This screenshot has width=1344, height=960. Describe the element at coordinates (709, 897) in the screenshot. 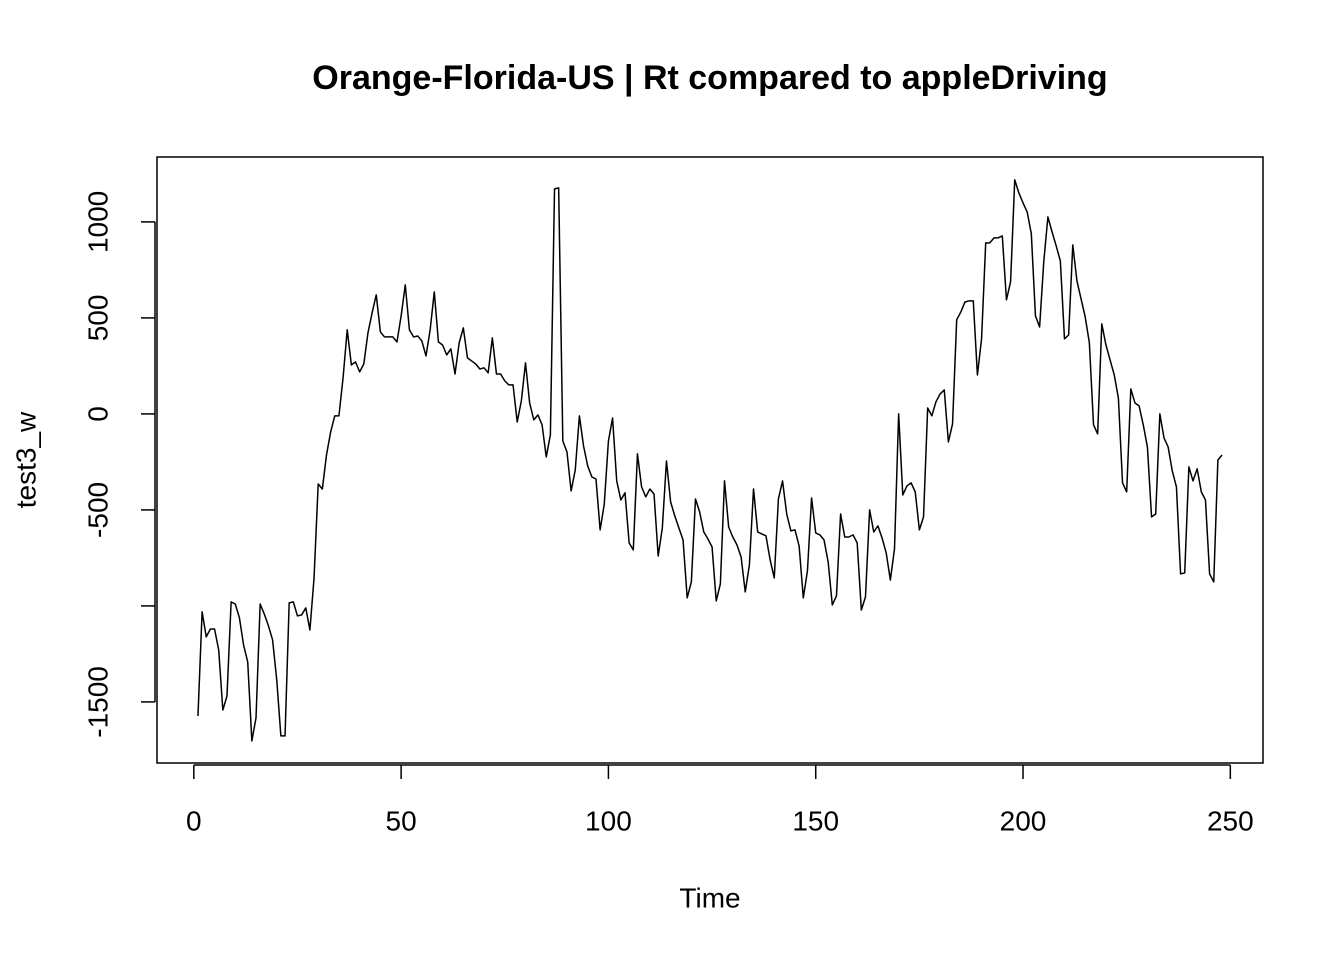

I see `x-axis-label: Time` at that location.